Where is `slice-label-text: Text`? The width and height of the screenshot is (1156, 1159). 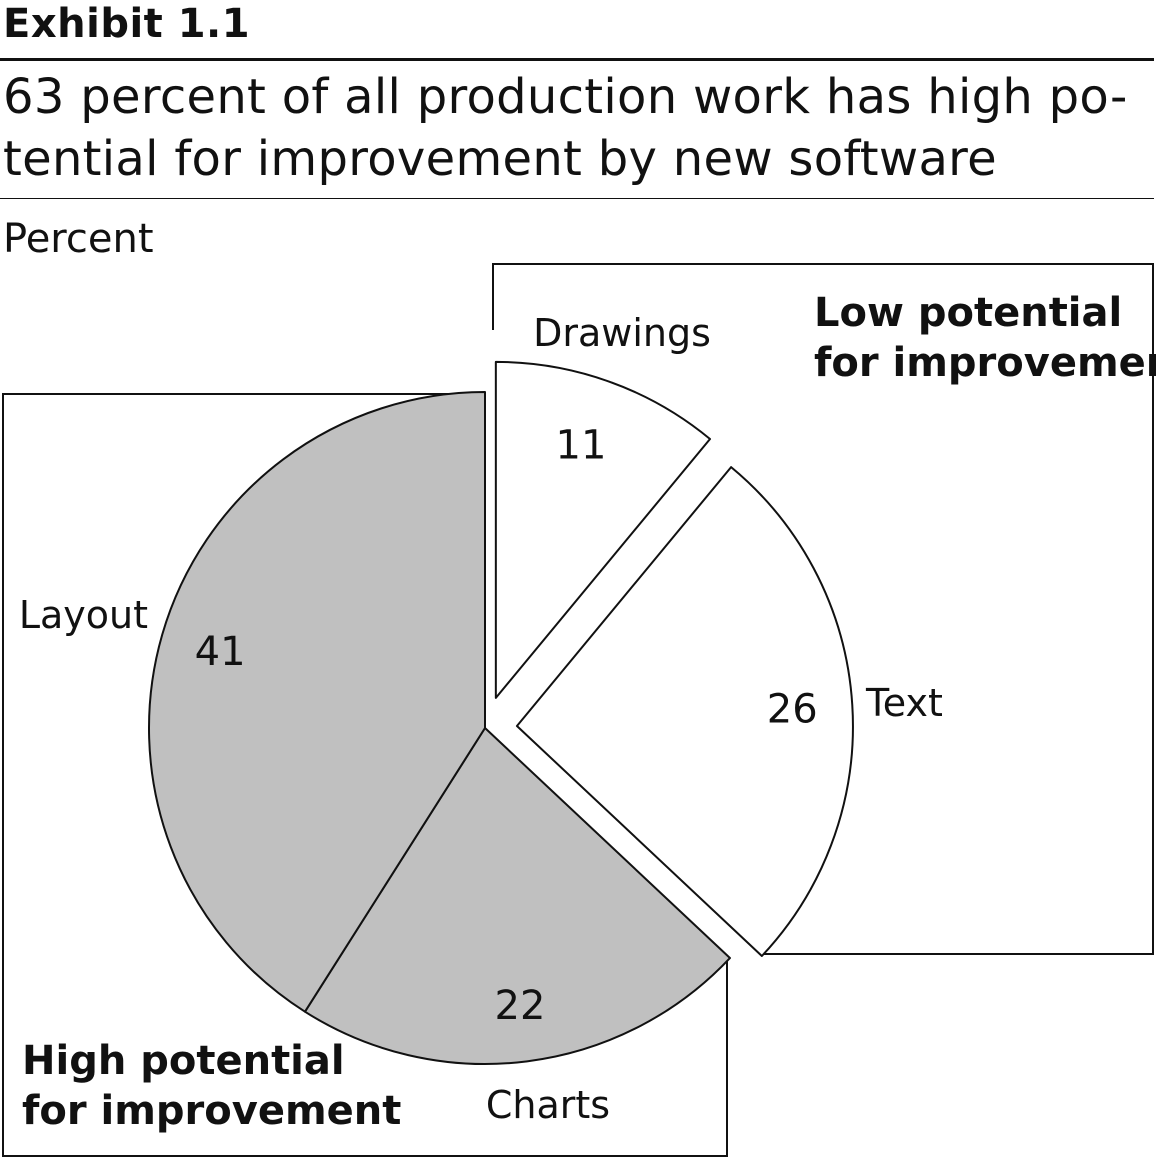
slice-label-text: Text is located at coordinates (904, 703).